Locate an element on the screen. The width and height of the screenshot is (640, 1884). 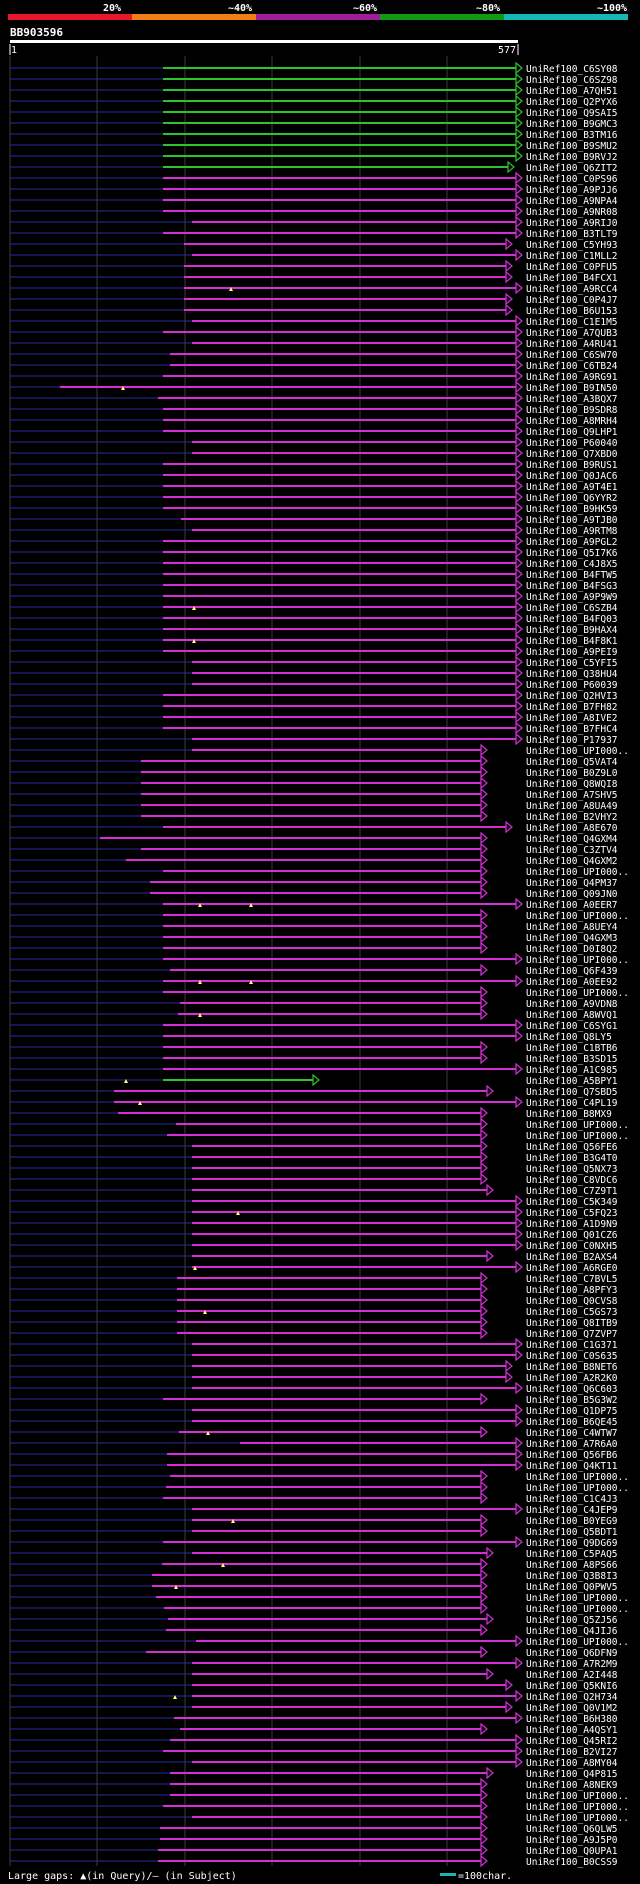
hit-row: UniRef100_C6SZ98 is located at coordinates (314, 79).